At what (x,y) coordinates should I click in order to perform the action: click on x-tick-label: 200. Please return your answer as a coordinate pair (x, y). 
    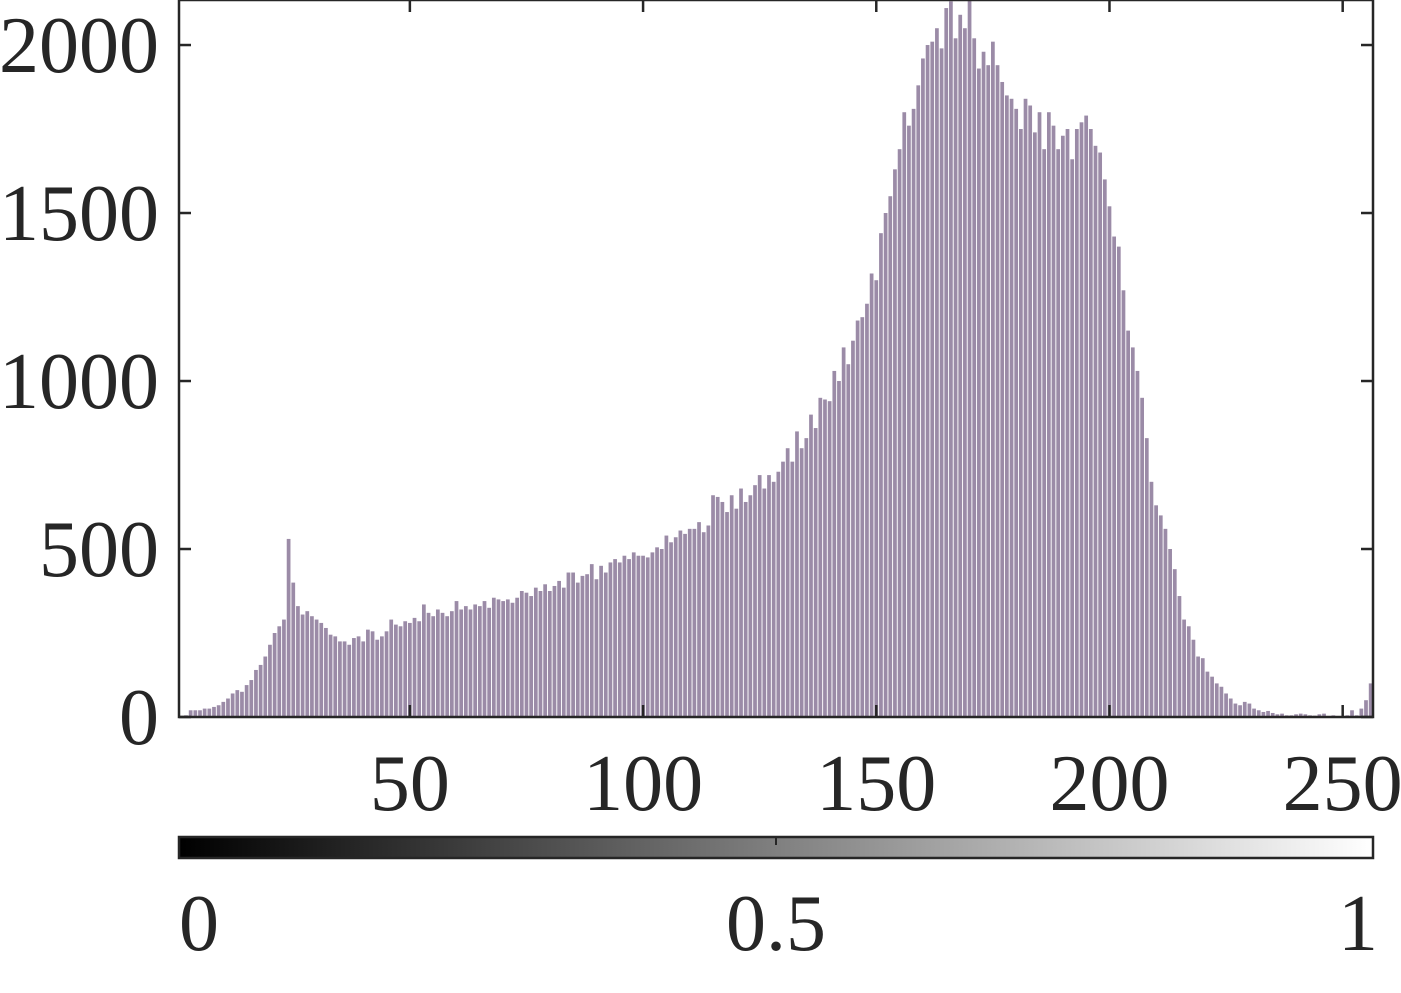
    Looking at the image, I should click on (1109, 784).